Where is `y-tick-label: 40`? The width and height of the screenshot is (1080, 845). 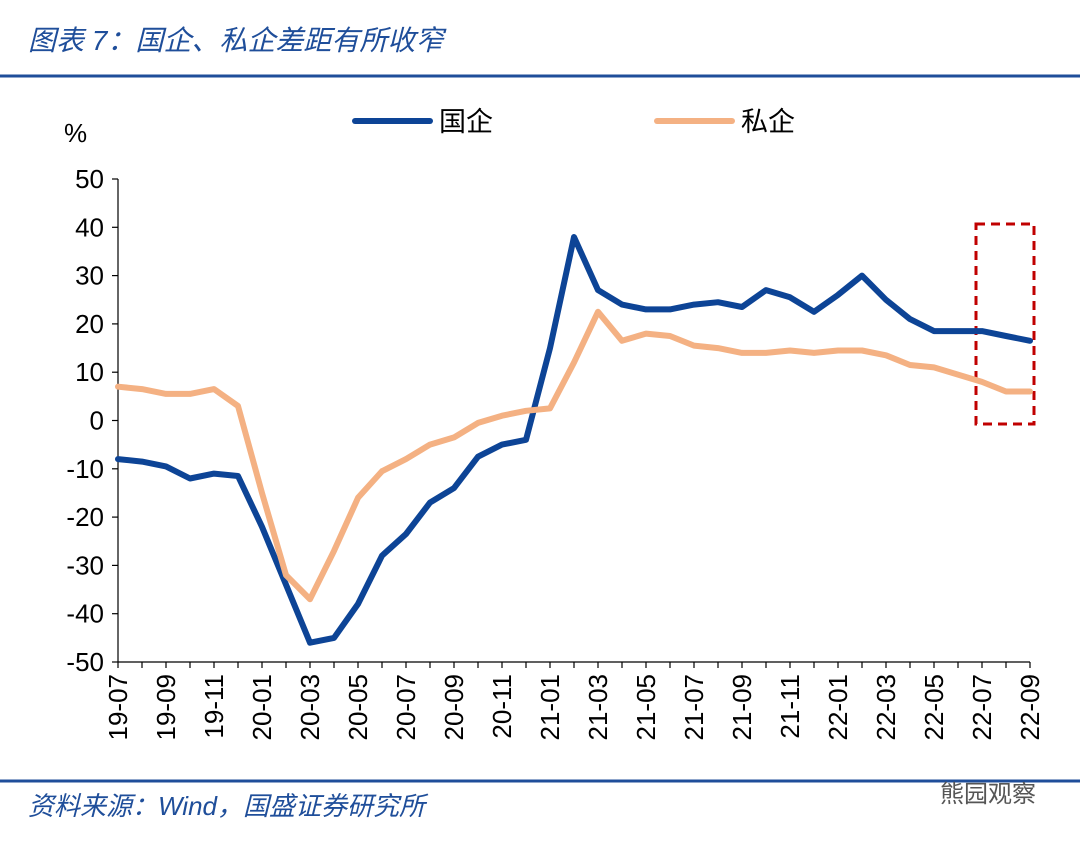
y-tick-label: 40 is located at coordinates (89, 227).